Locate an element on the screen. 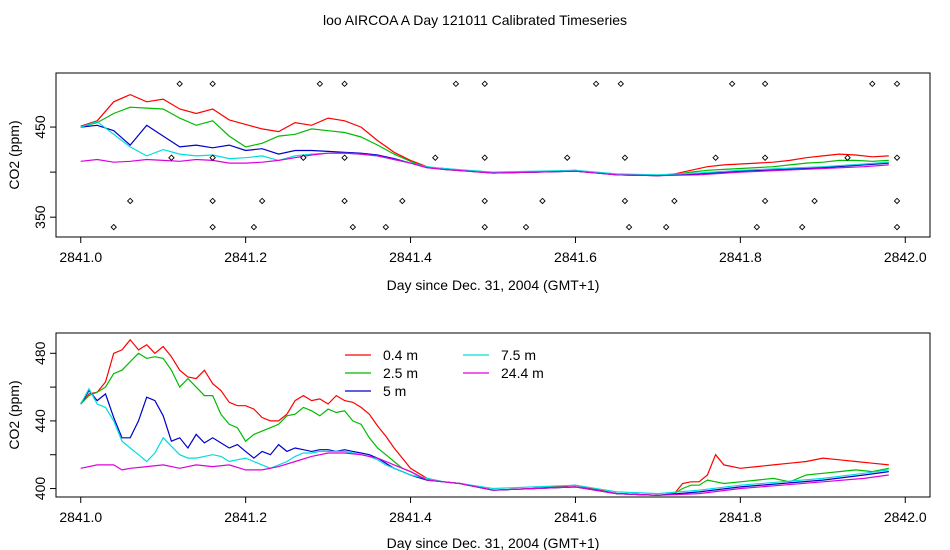  series-line-24-4-m-m is located at coordinates (484, 474).